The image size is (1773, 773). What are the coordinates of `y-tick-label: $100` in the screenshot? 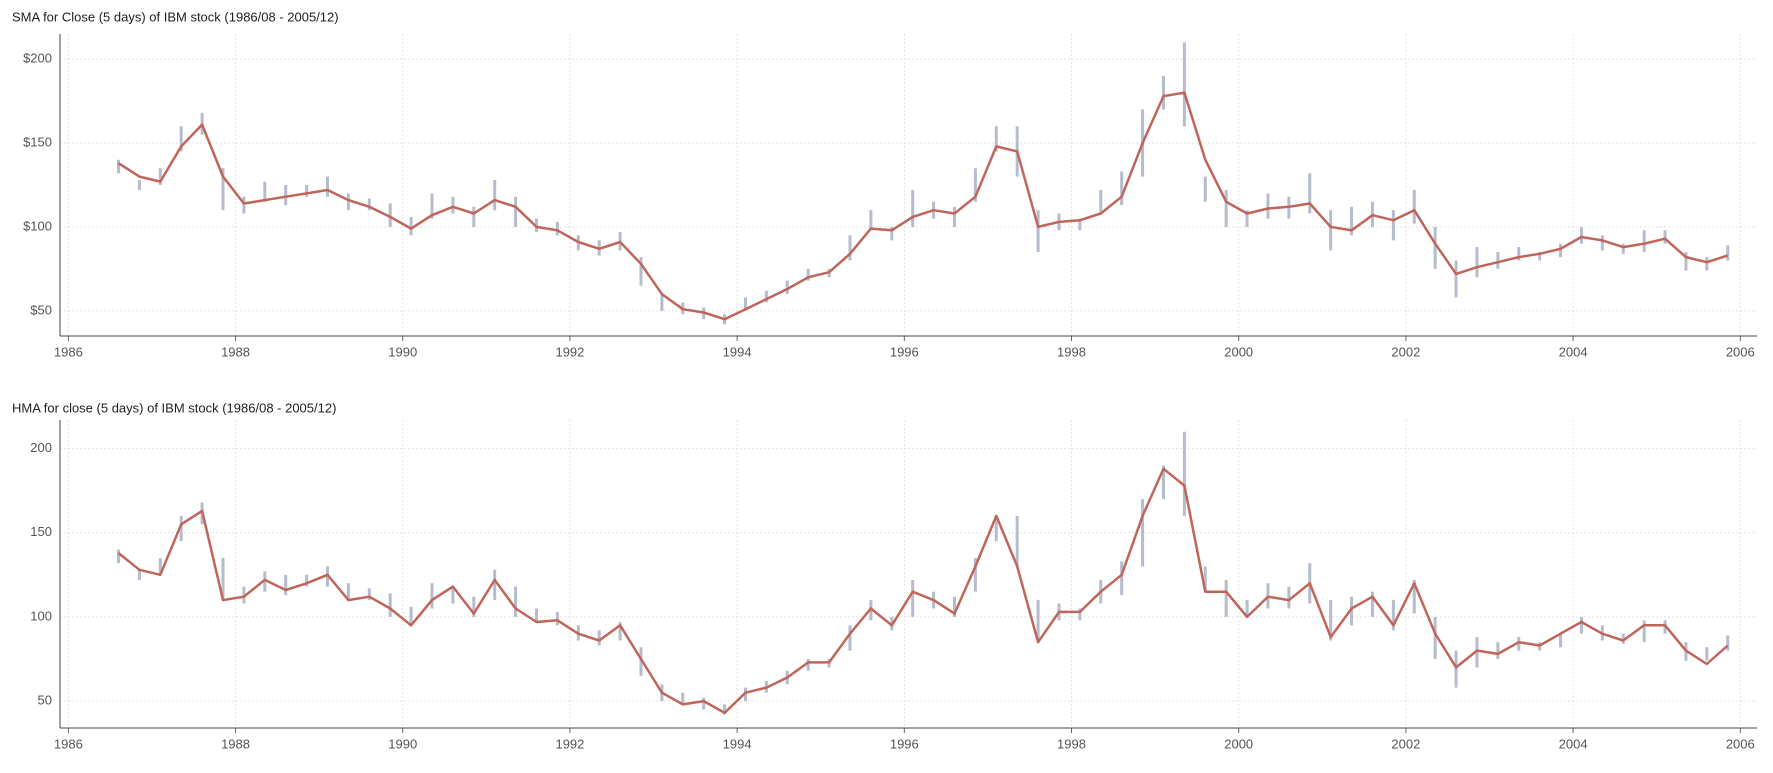 It's located at (37, 225).